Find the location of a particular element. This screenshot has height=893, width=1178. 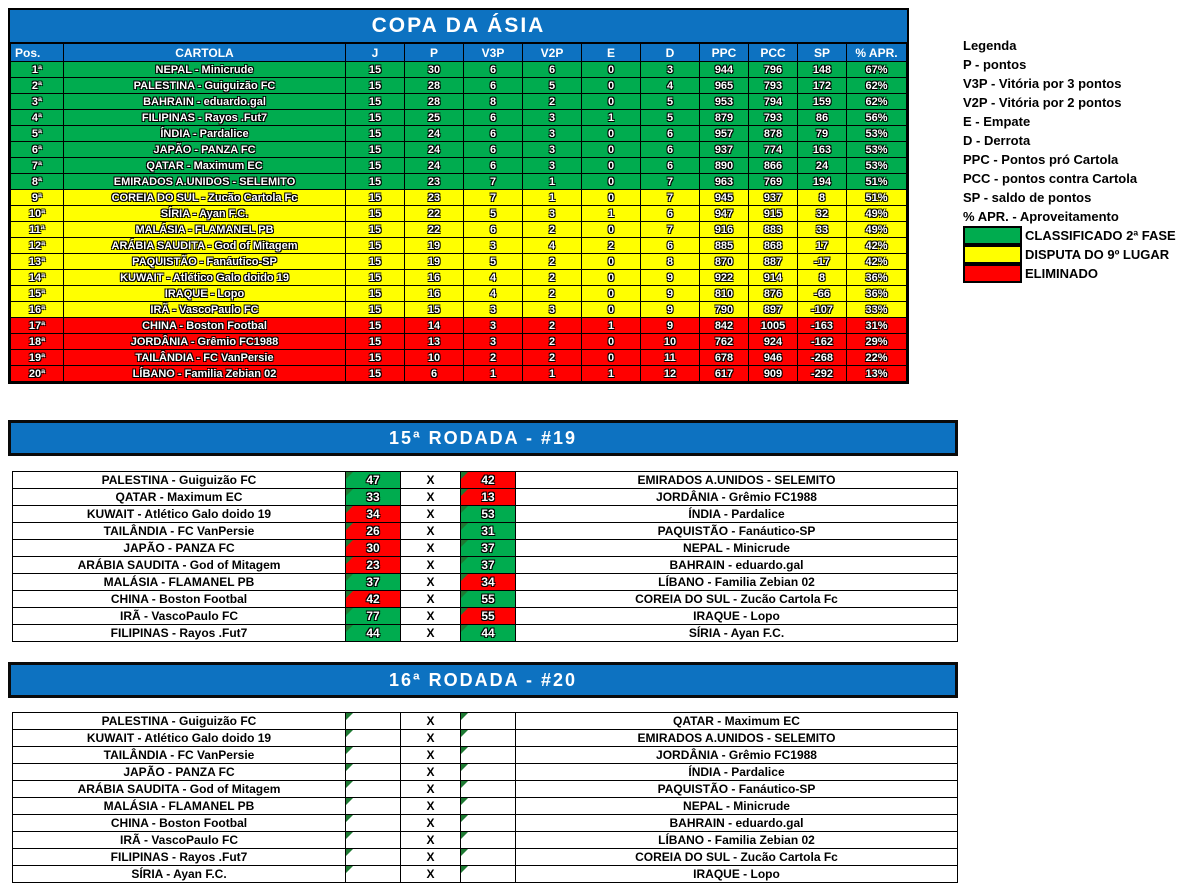

position-cell: 3ª is located at coordinates (37, 101).